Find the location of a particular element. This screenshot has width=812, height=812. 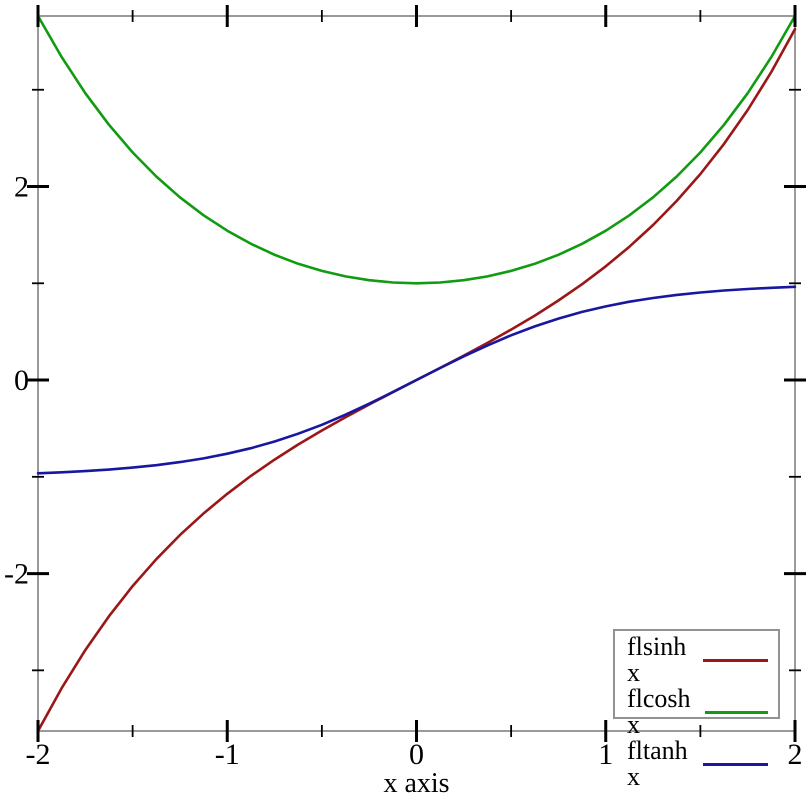

legend-item-flsinh: flsinh x is located at coordinates (697, 660).